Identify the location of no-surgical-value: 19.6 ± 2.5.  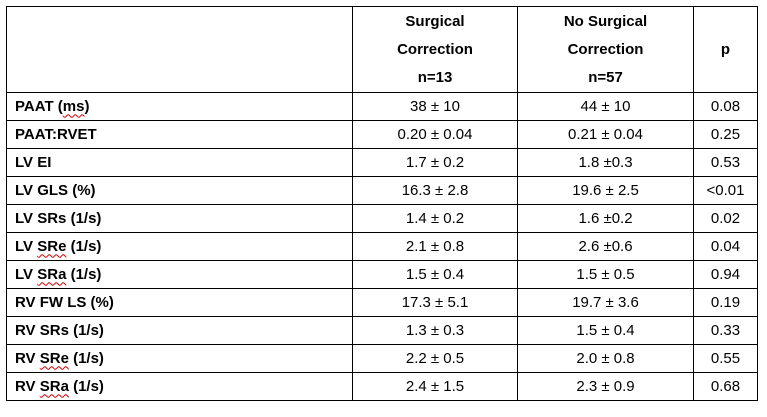
(605, 190).